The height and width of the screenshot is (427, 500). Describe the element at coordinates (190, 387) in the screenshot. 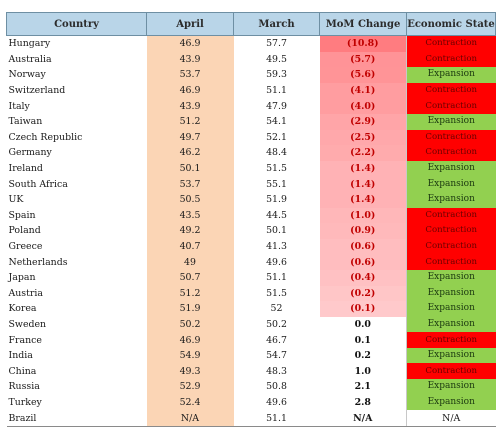

I see `april-cell: 52.9` at that location.